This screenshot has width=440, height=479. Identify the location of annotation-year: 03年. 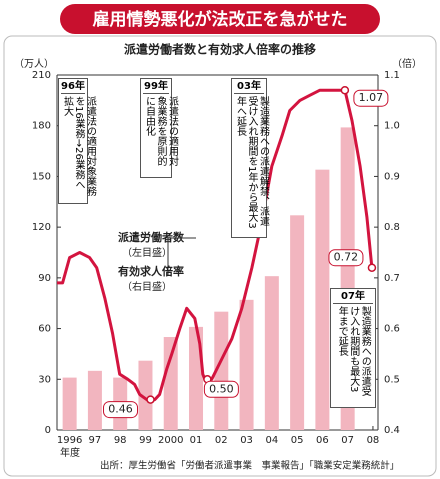
(249, 87).